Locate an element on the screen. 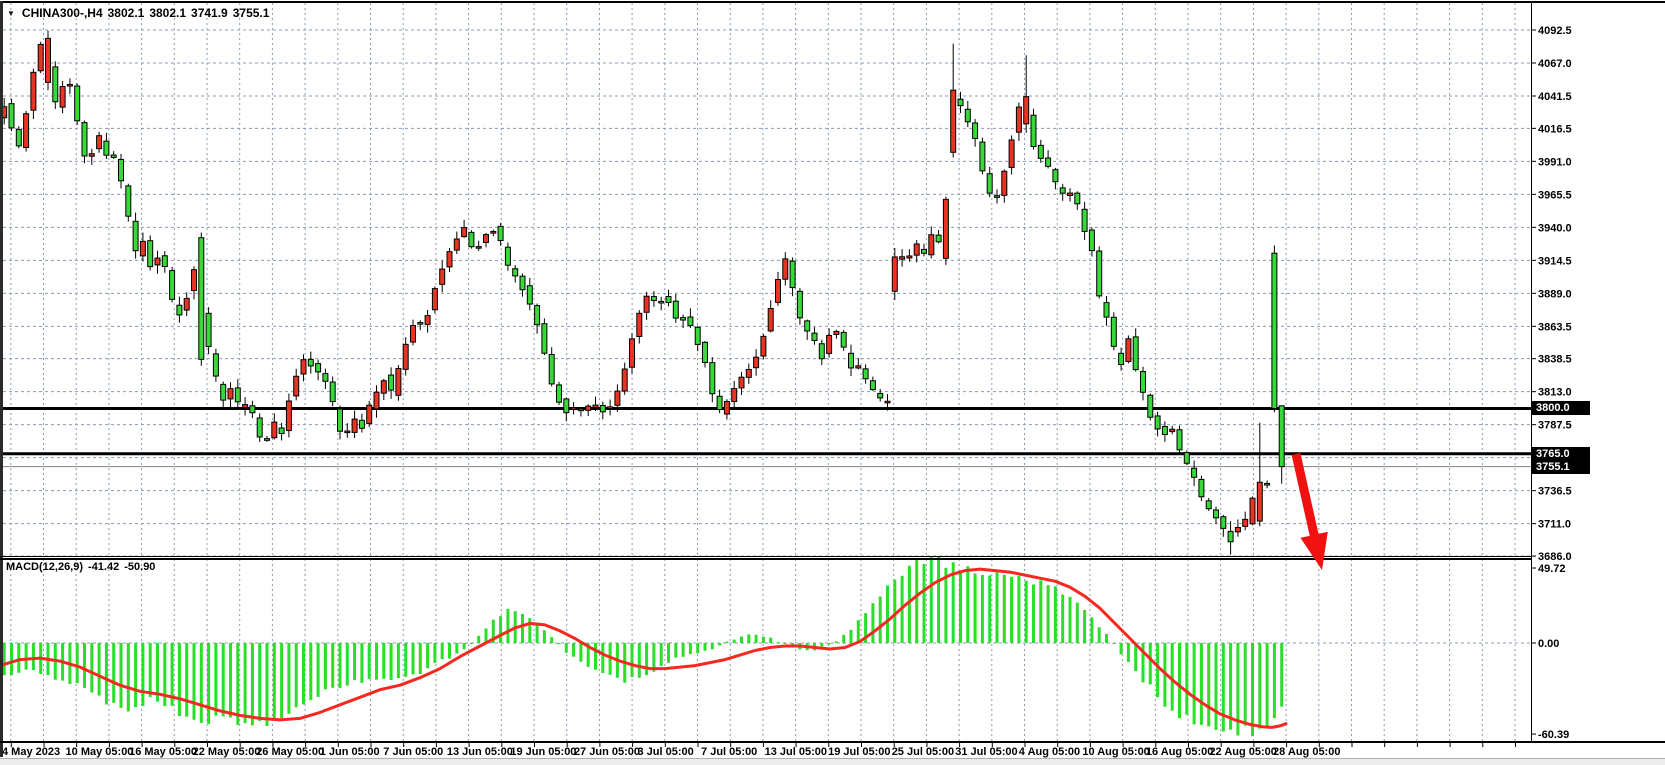  svg-text: 0.00 is located at coordinates (1548, 644).